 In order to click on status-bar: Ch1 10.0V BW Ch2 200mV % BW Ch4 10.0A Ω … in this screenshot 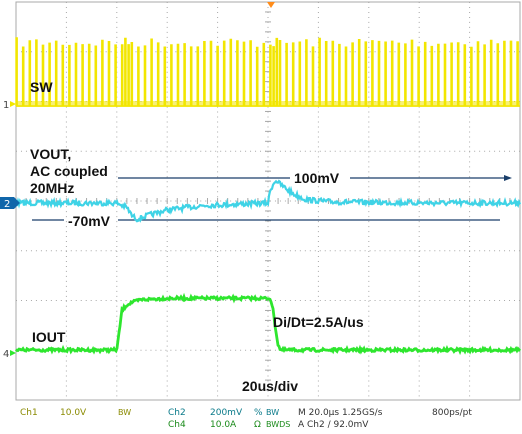, I will do `click(261, 418)`.